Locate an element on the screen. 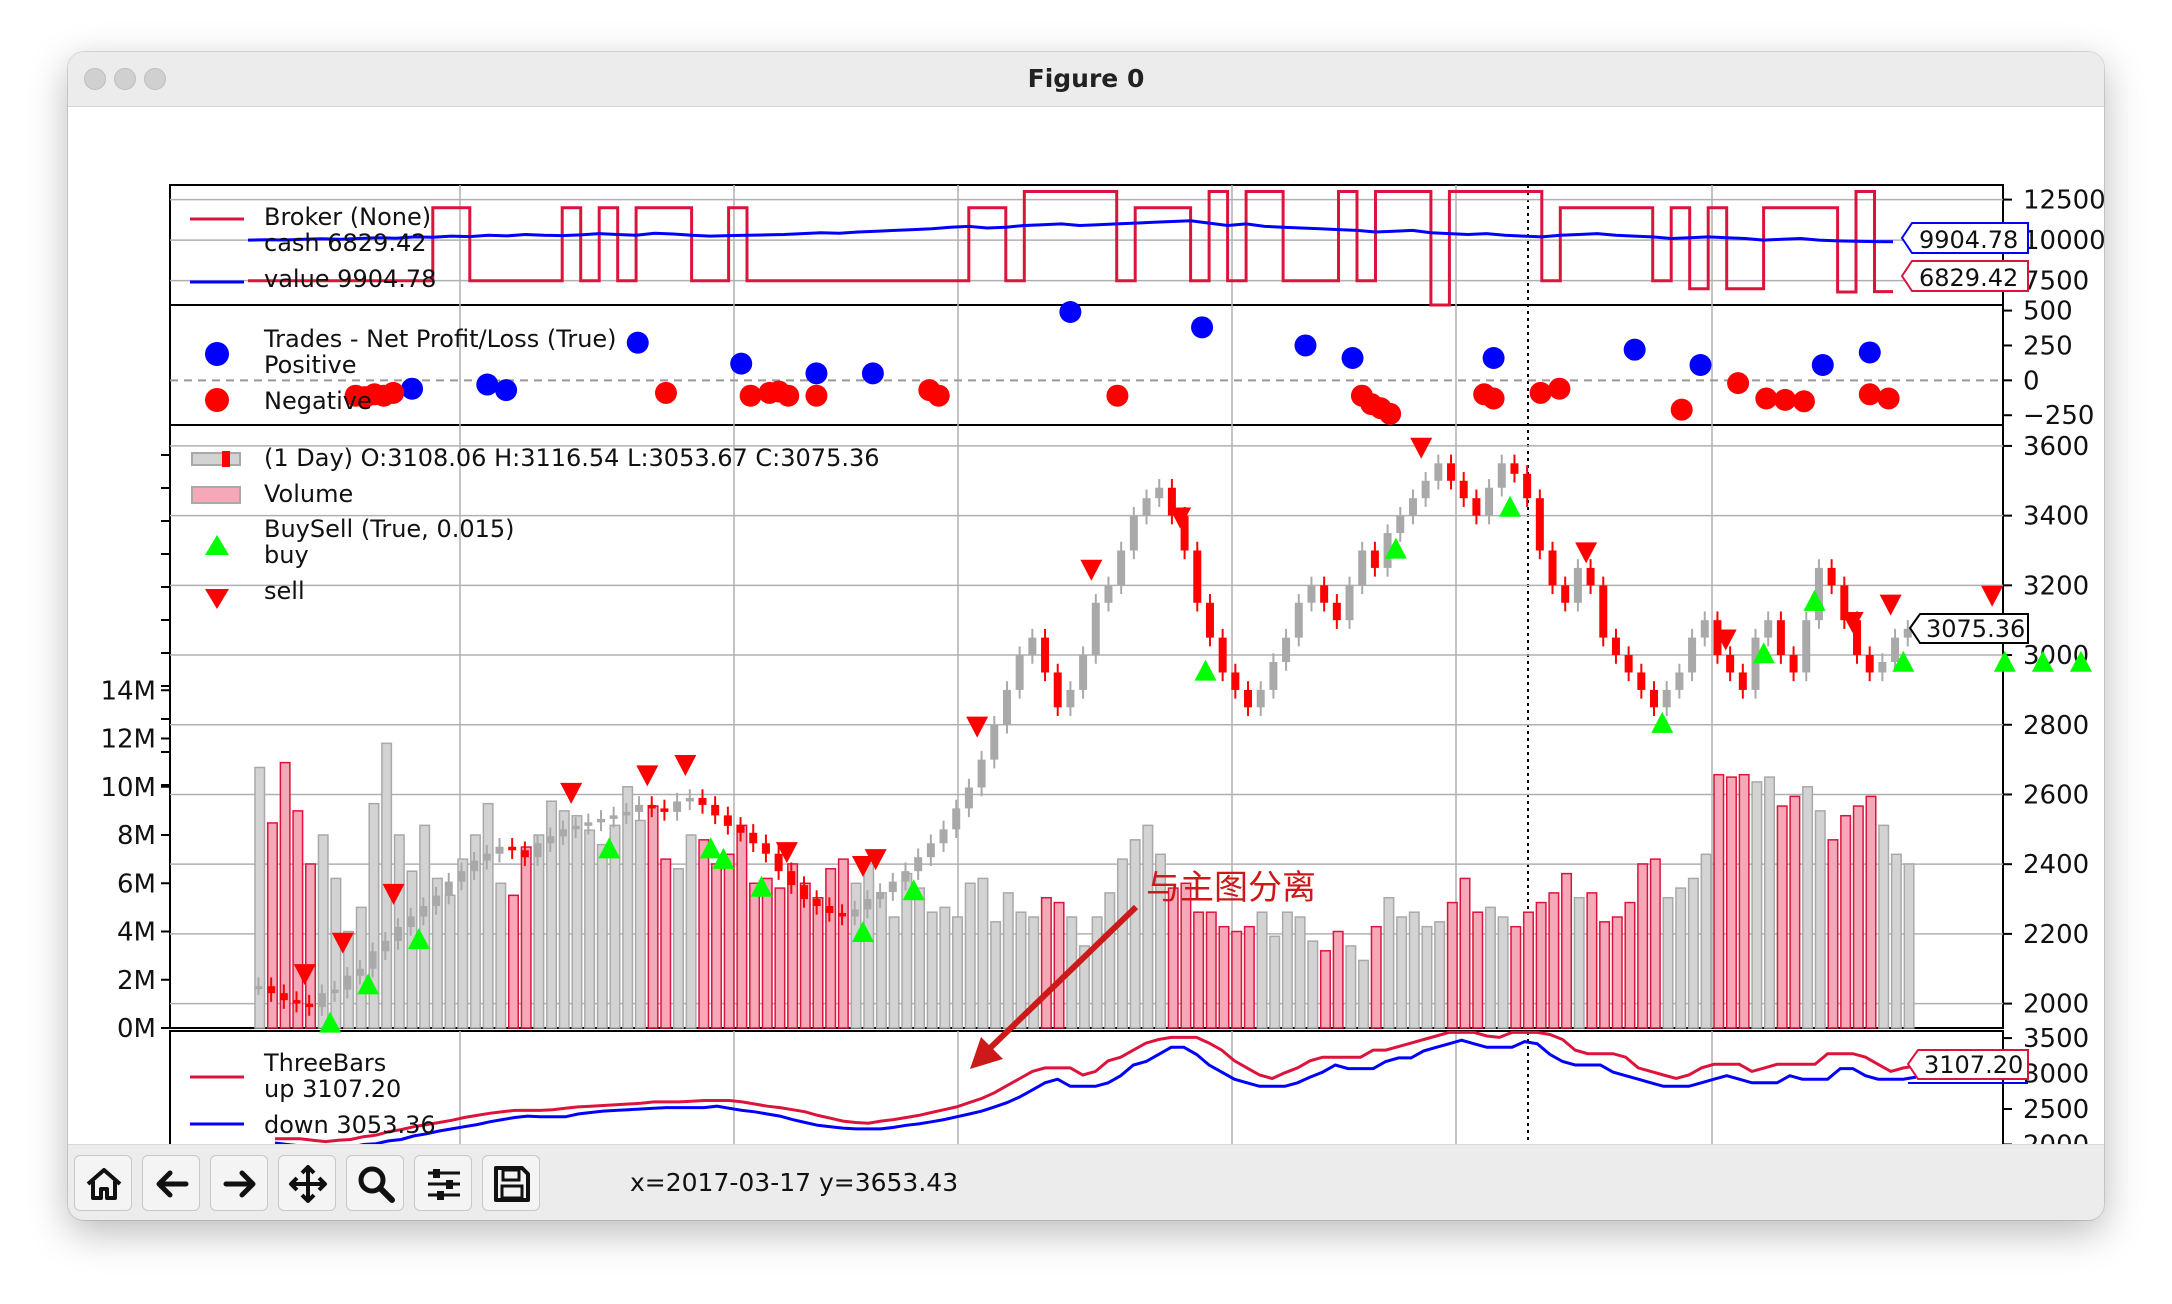 The height and width of the screenshot is (1304, 2172). zoom-window-button is located at coordinates (155, 79).